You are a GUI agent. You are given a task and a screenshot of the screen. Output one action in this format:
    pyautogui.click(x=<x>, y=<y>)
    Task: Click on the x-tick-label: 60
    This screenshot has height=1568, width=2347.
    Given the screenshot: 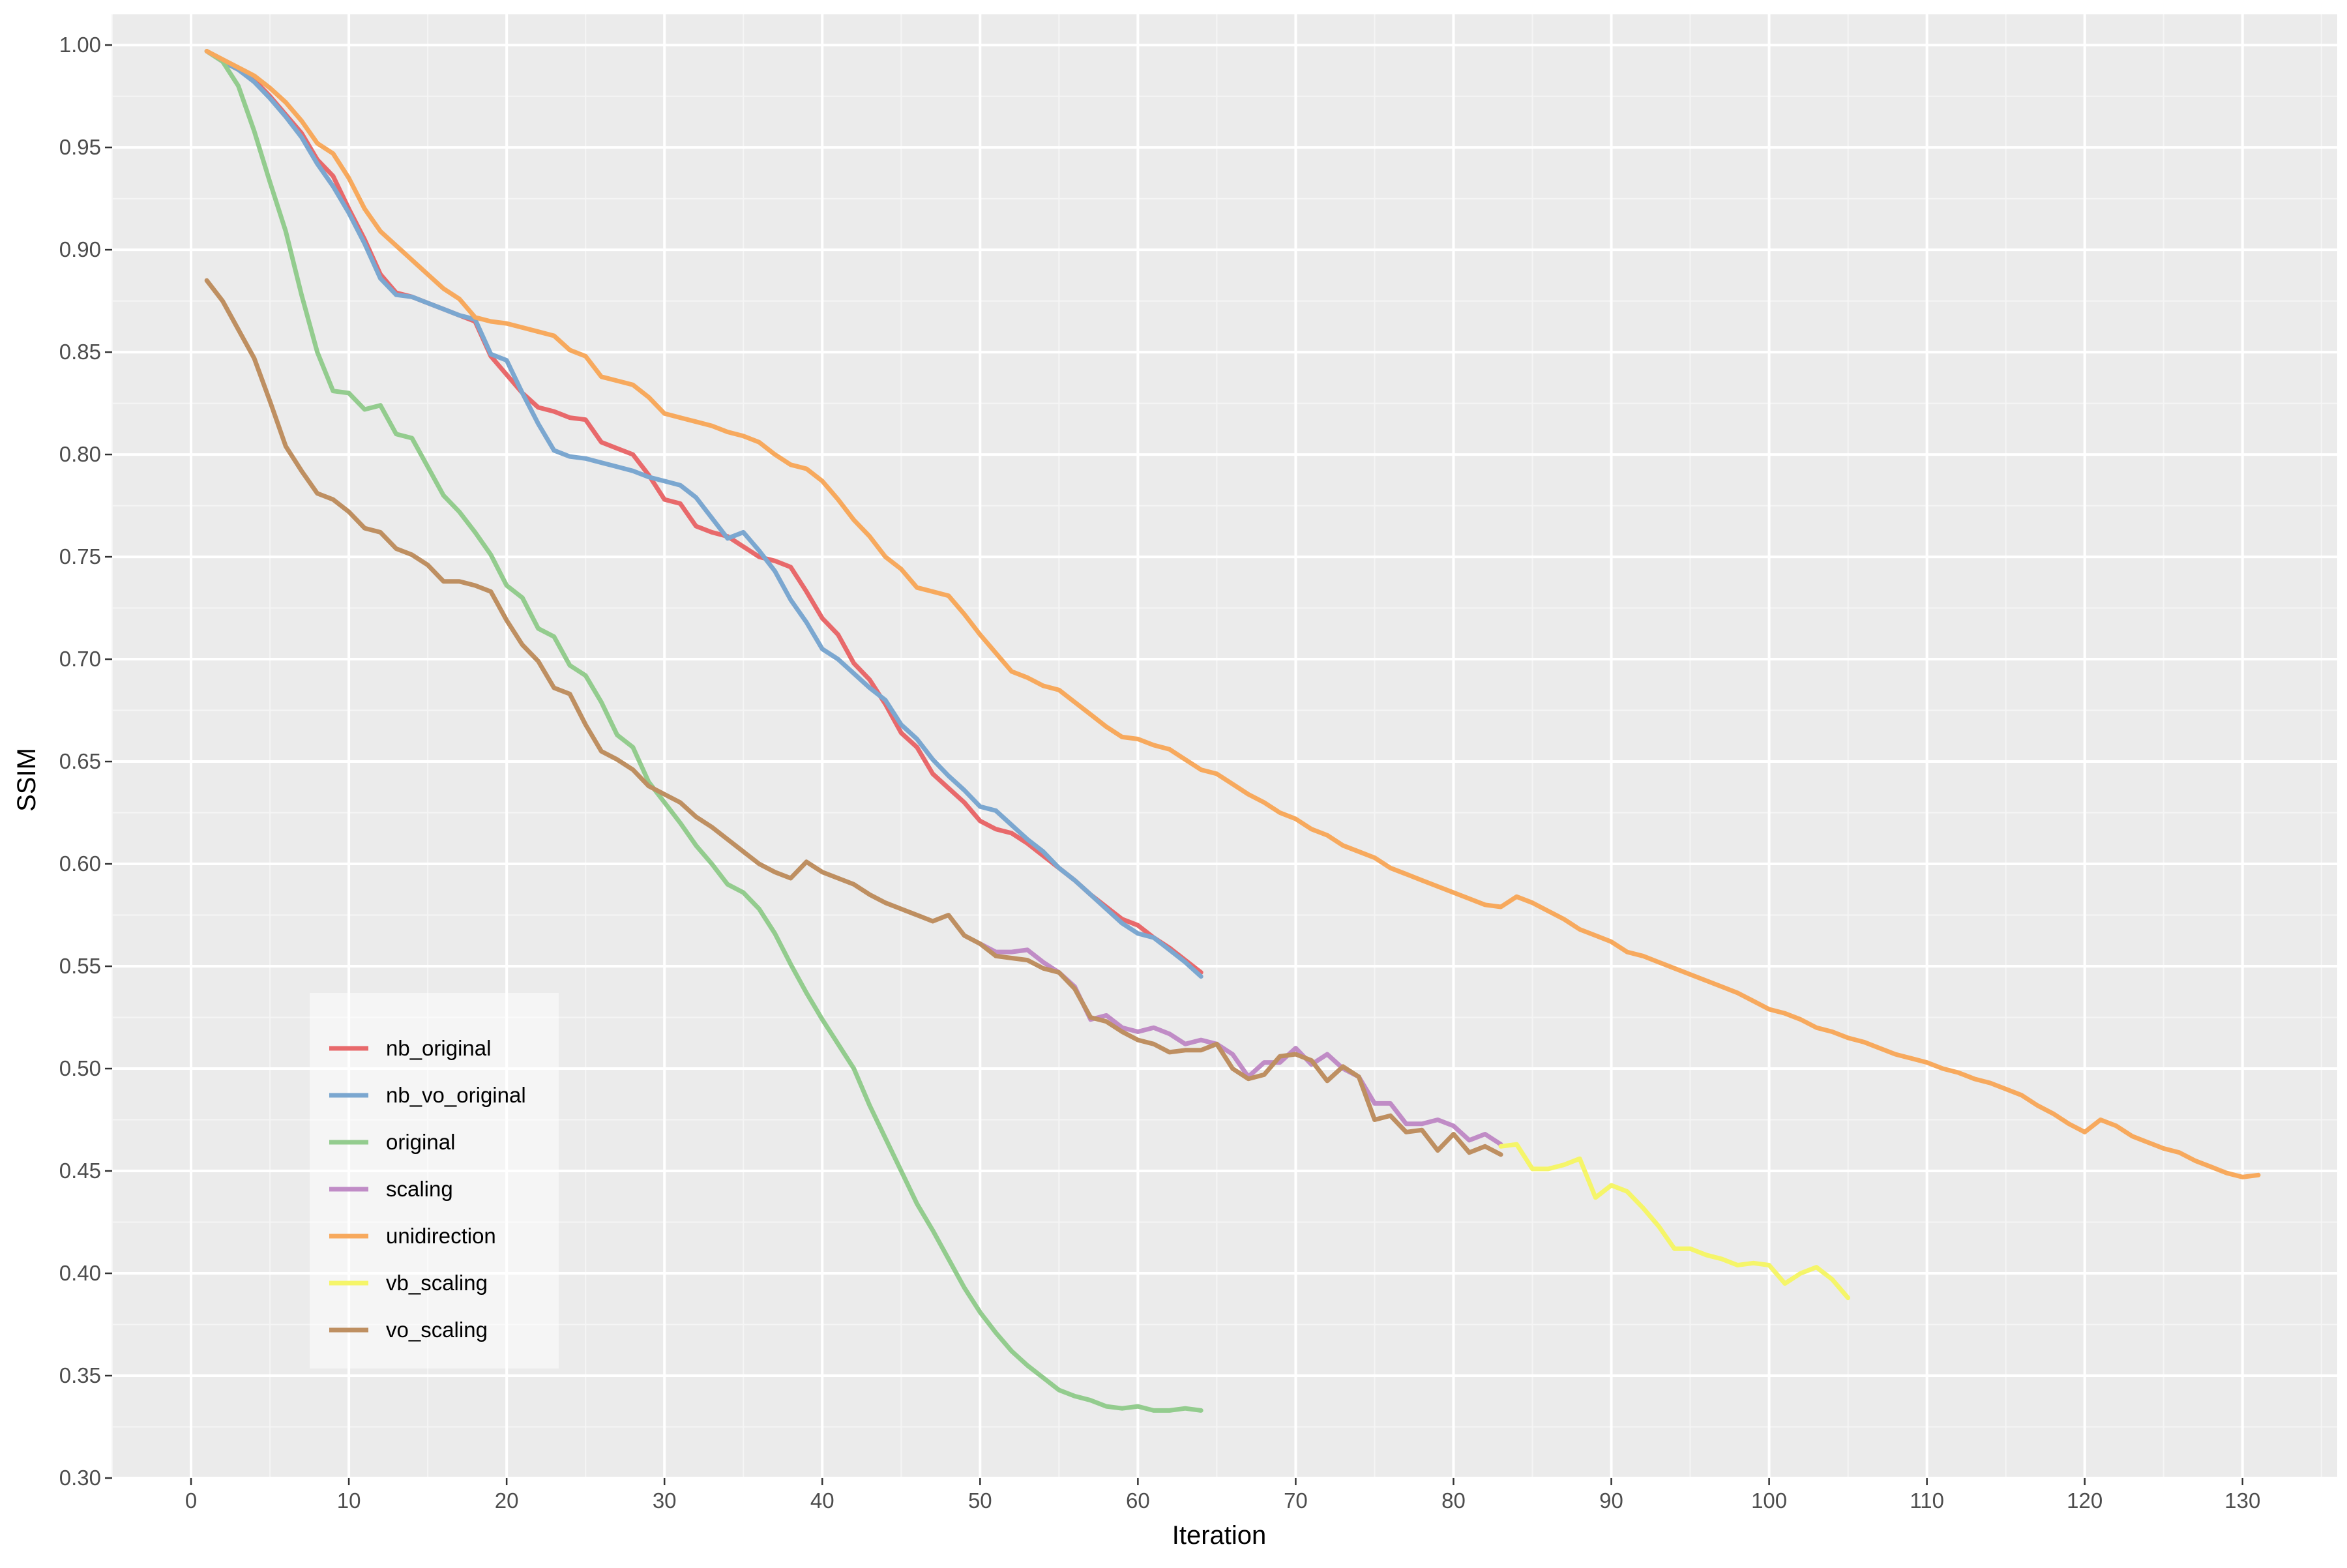 What is the action you would take?
    pyautogui.click(x=1138, y=1501)
    